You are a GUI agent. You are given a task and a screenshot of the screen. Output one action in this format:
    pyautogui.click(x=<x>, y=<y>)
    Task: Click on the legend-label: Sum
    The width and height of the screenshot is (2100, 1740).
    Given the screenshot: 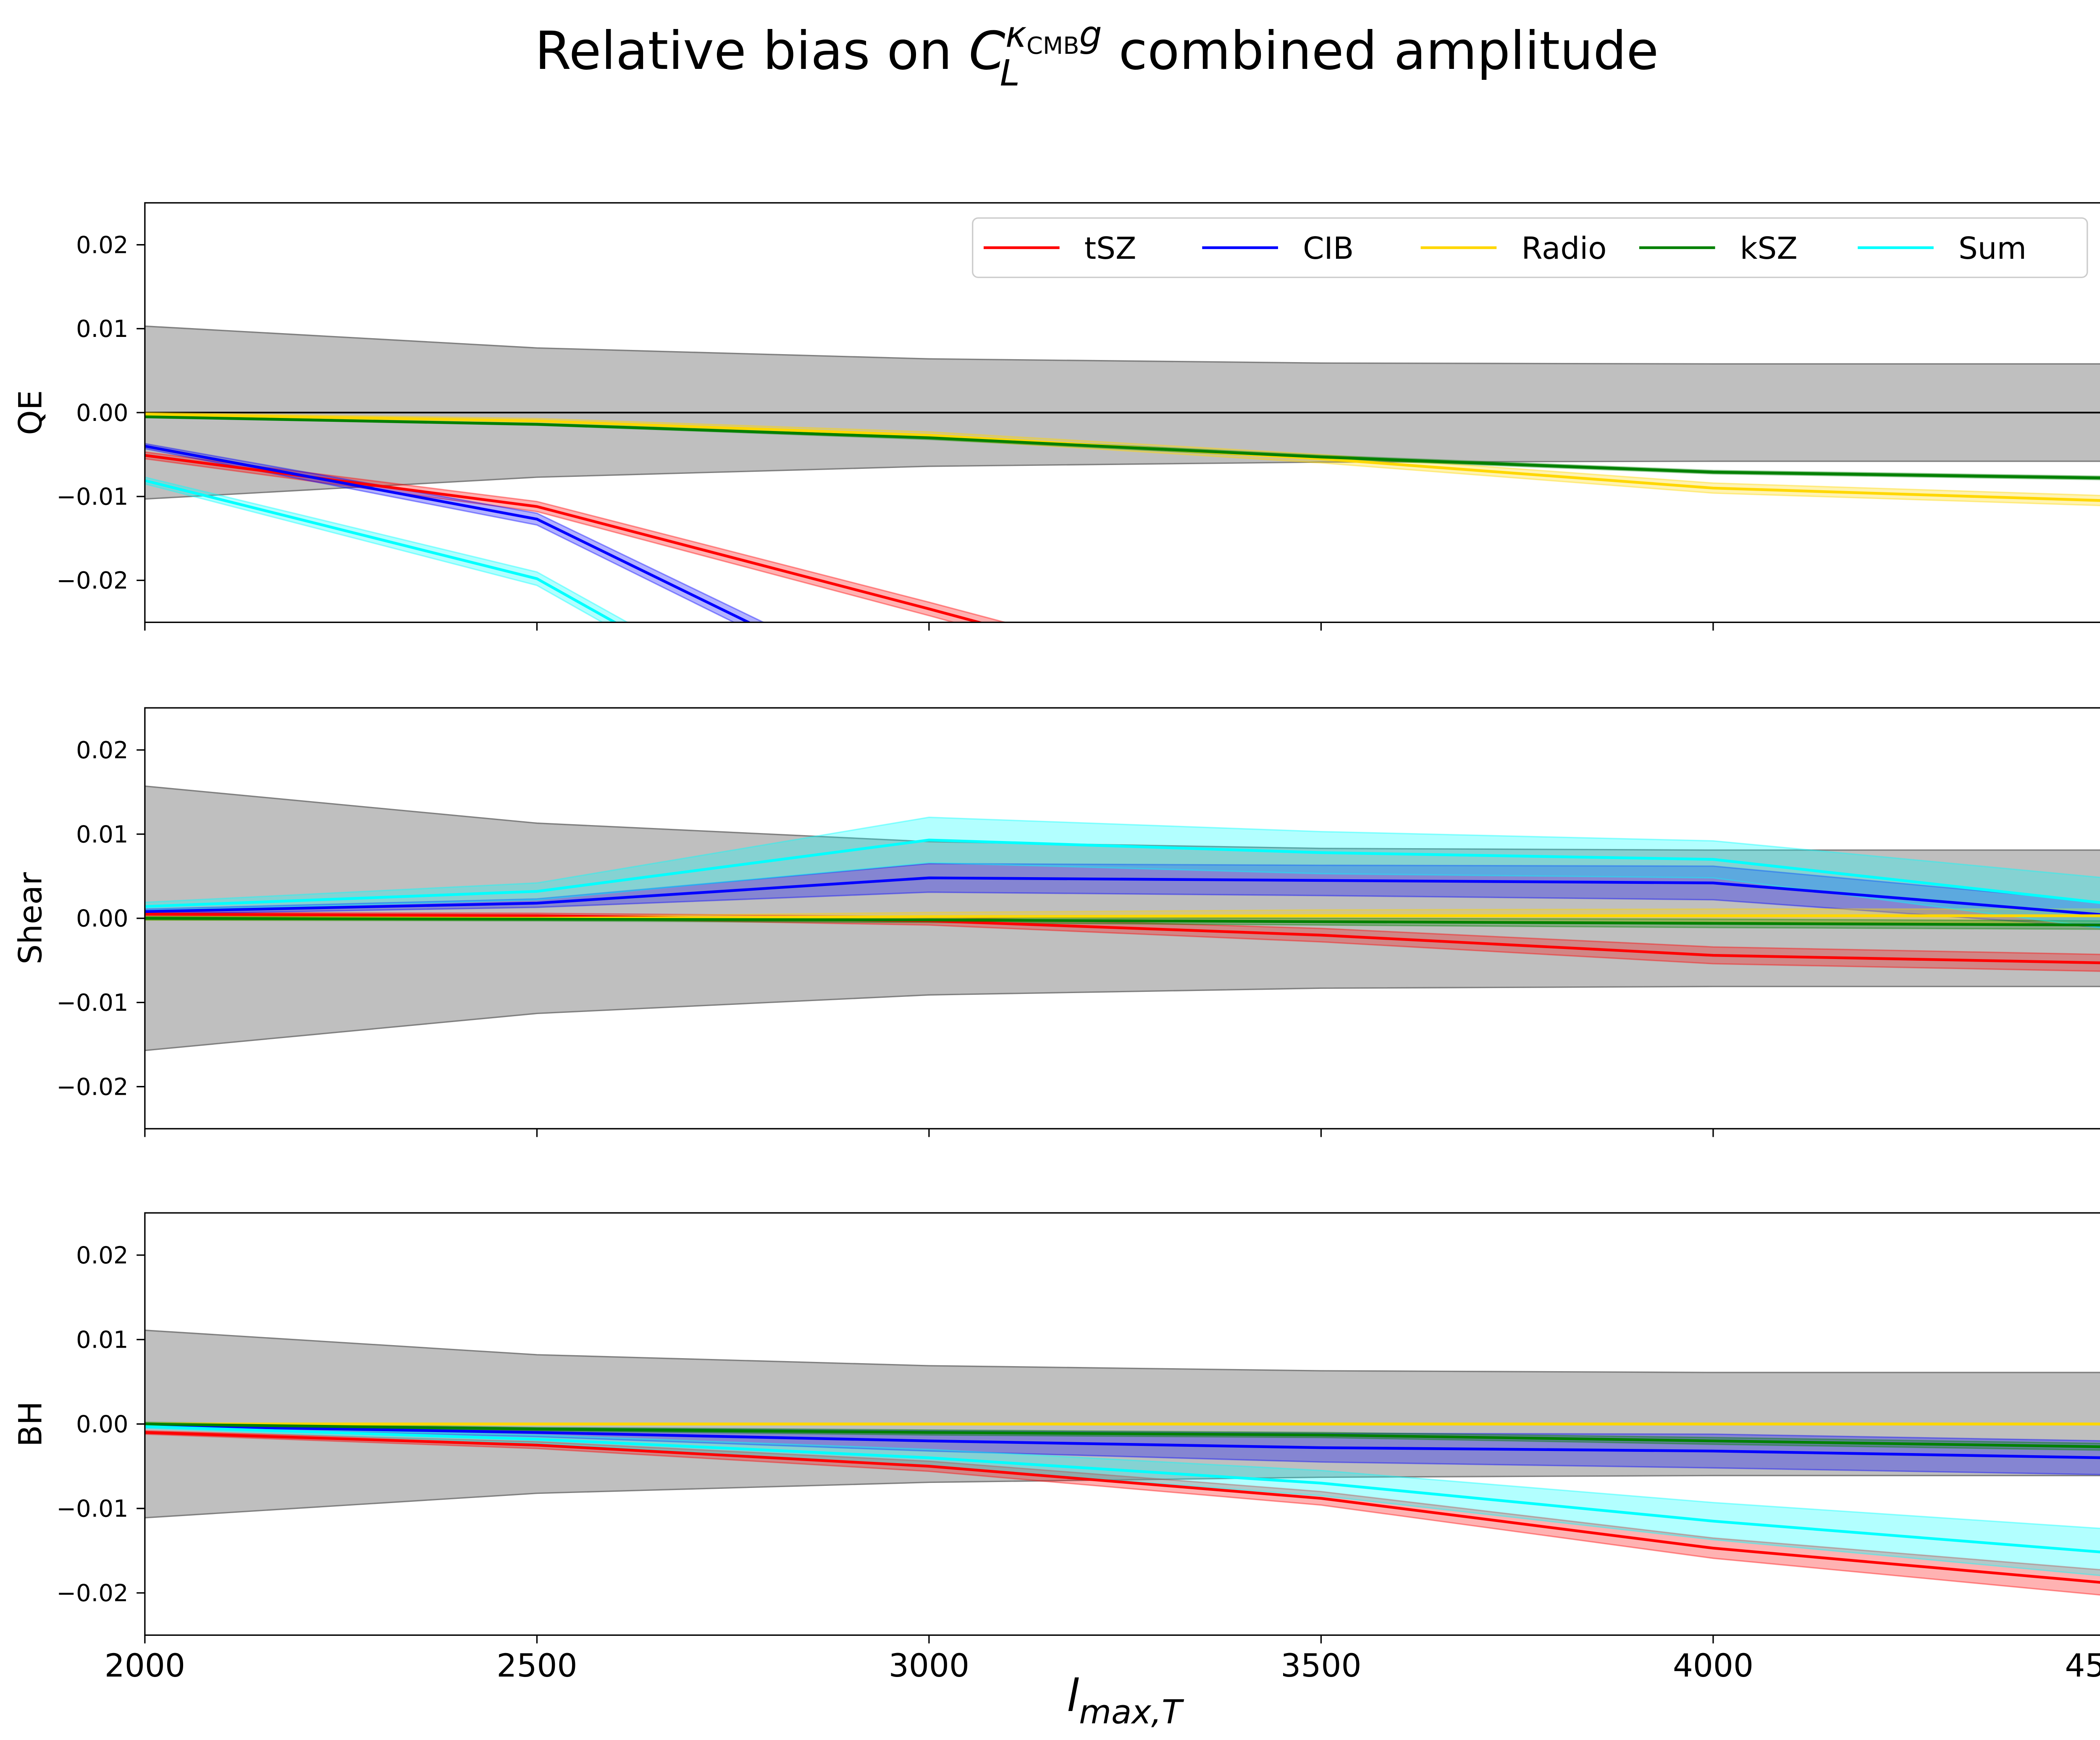 What is the action you would take?
    pyautogui.click(x=1992, y=248)
    